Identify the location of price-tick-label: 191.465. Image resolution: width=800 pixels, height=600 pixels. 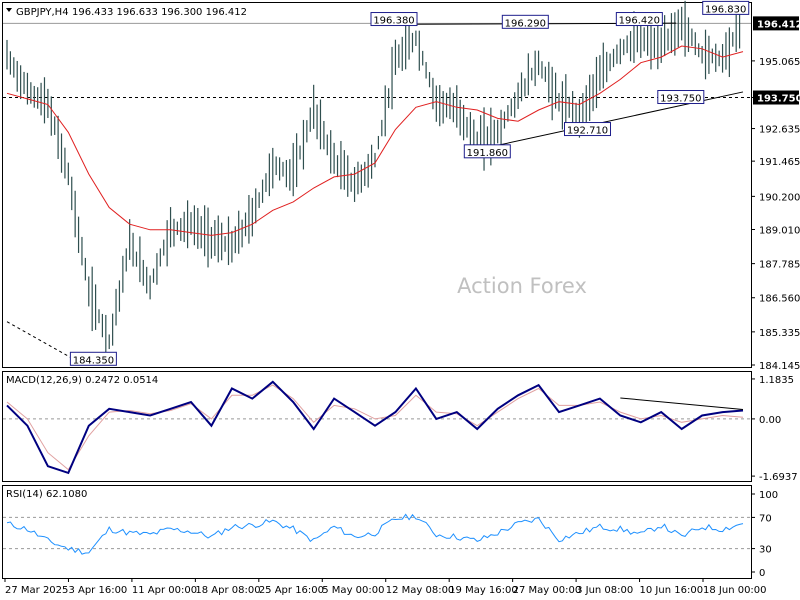
(779, 162).